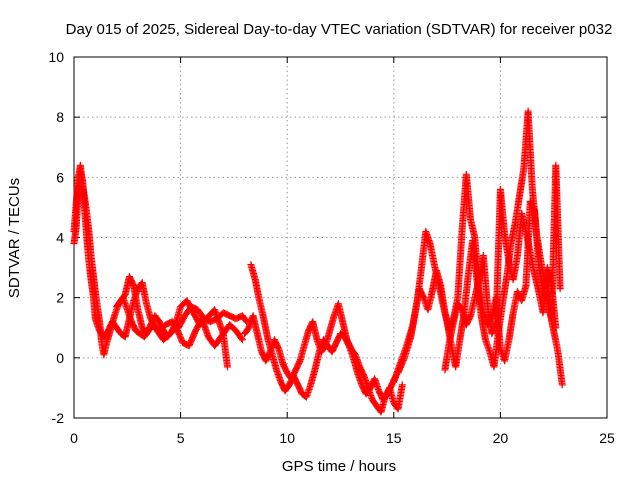  Describe the element at coordinates (74, 438) in the screenshot. I see `x-tick-label: 0` at that location.